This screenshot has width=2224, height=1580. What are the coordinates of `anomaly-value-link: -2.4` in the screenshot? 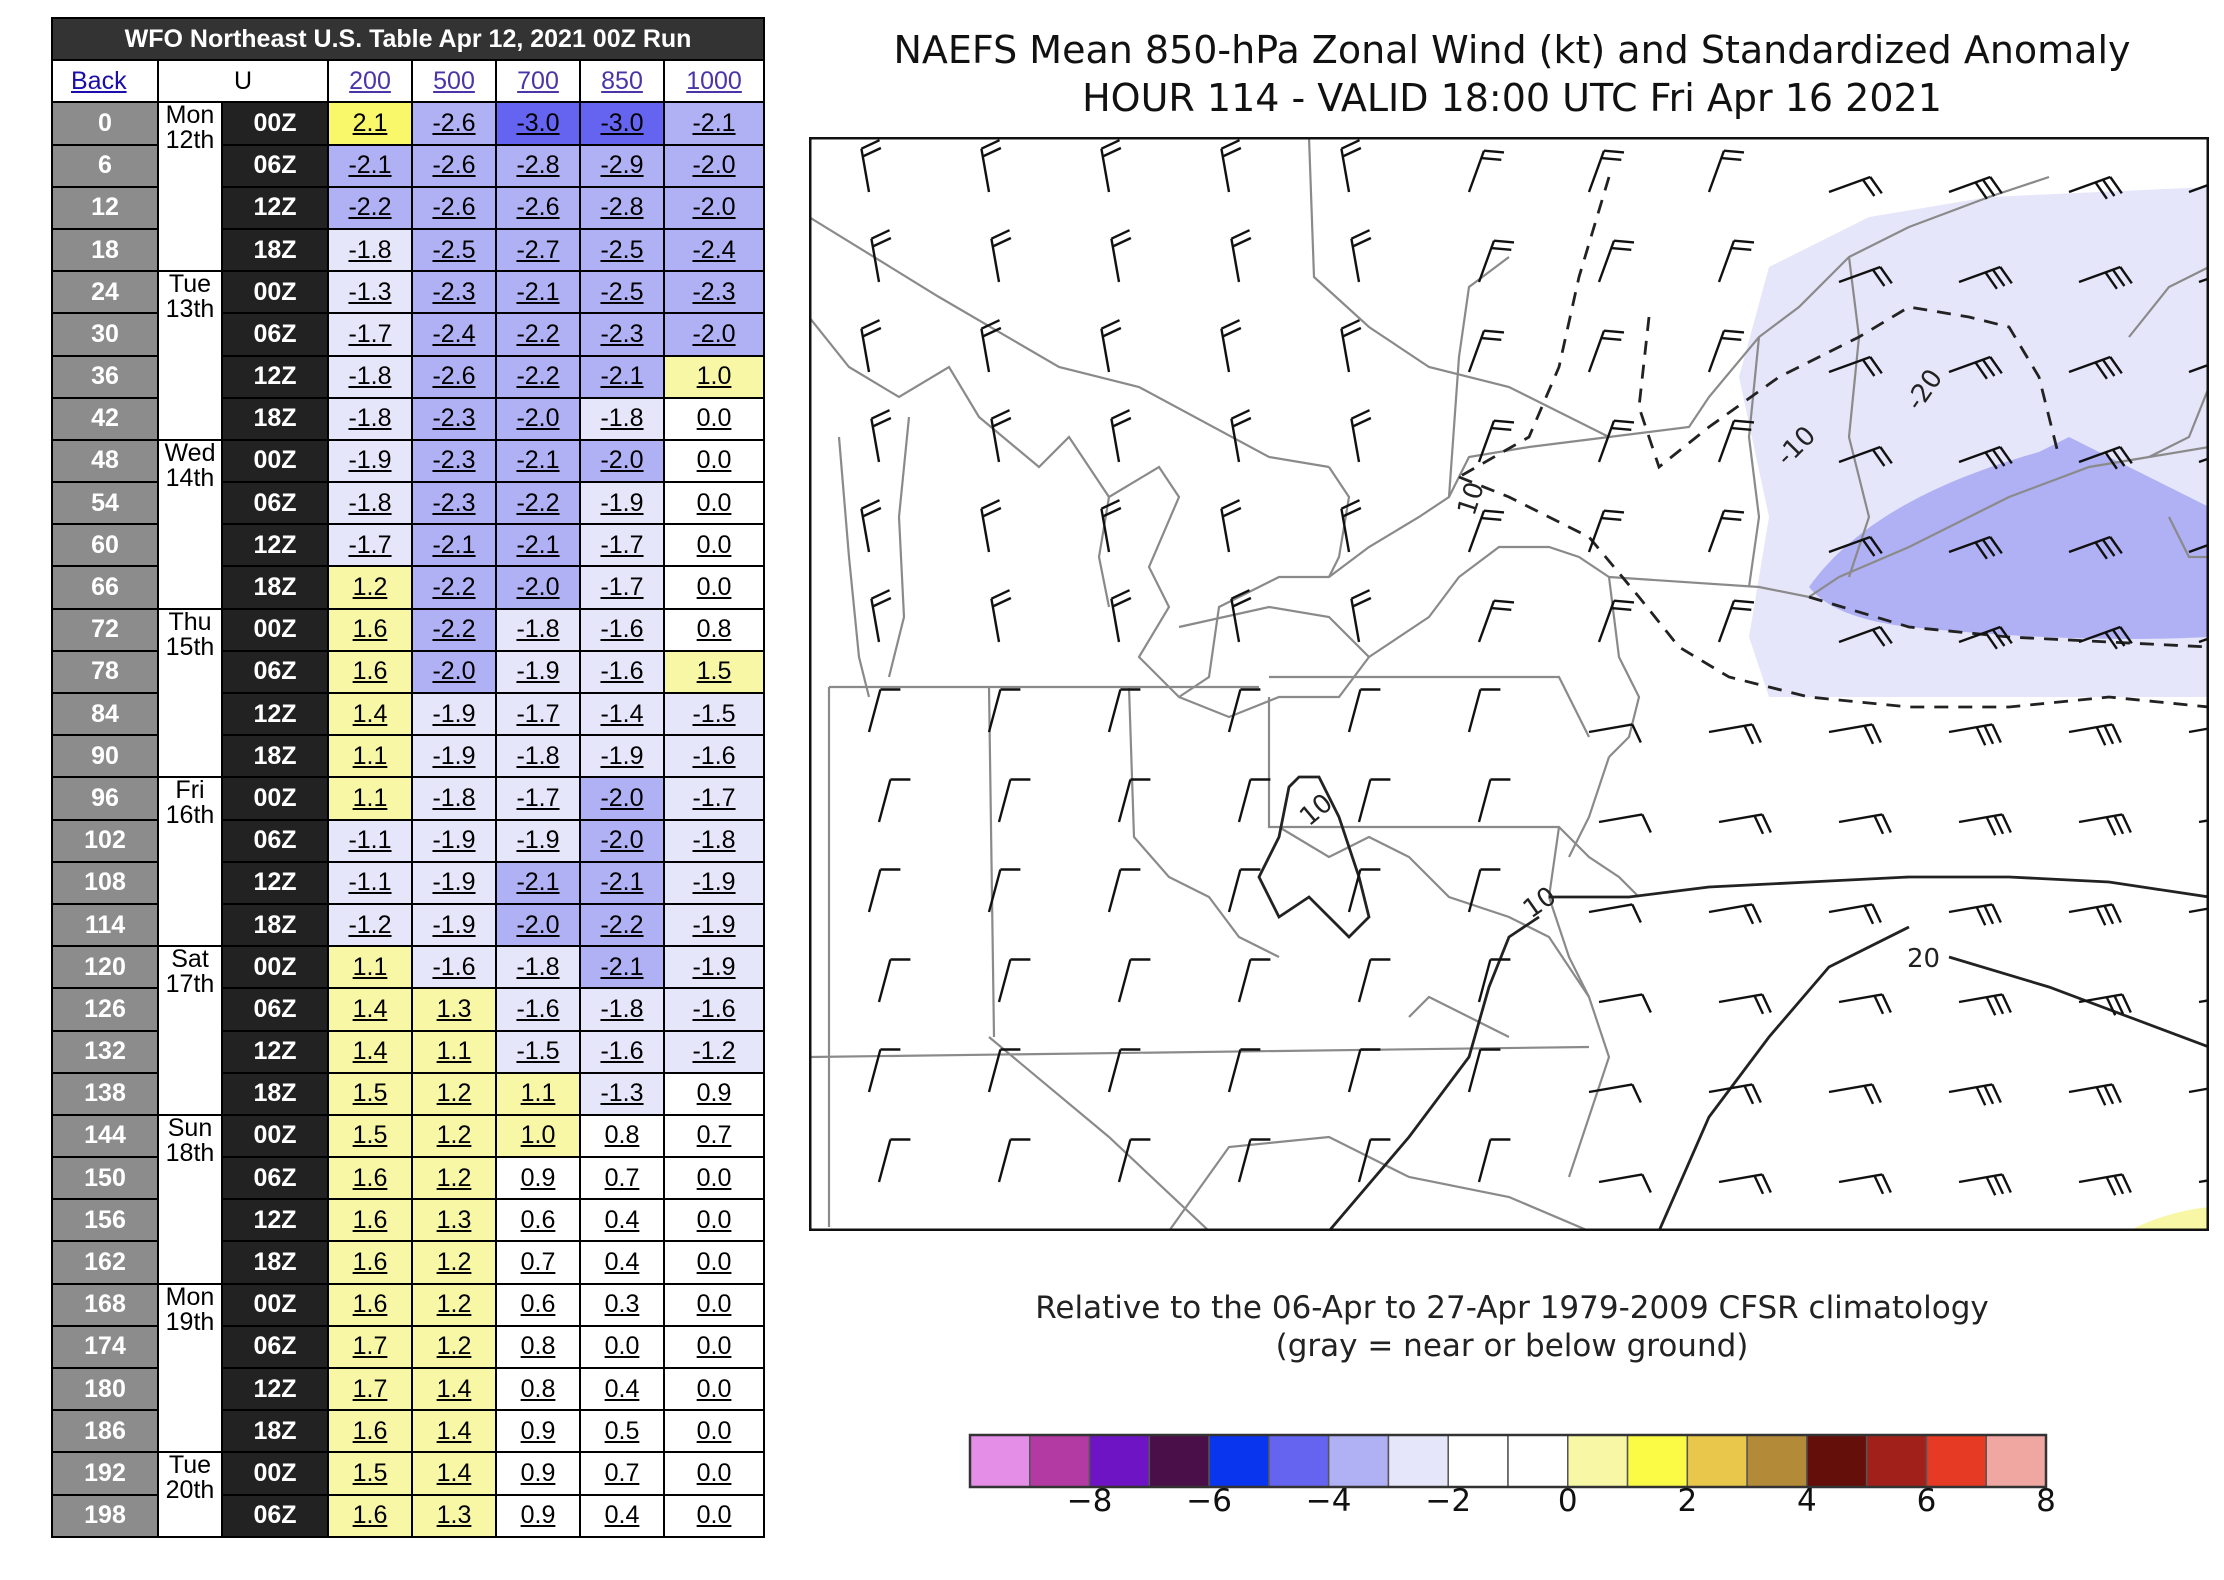 It's located at (714, 250).